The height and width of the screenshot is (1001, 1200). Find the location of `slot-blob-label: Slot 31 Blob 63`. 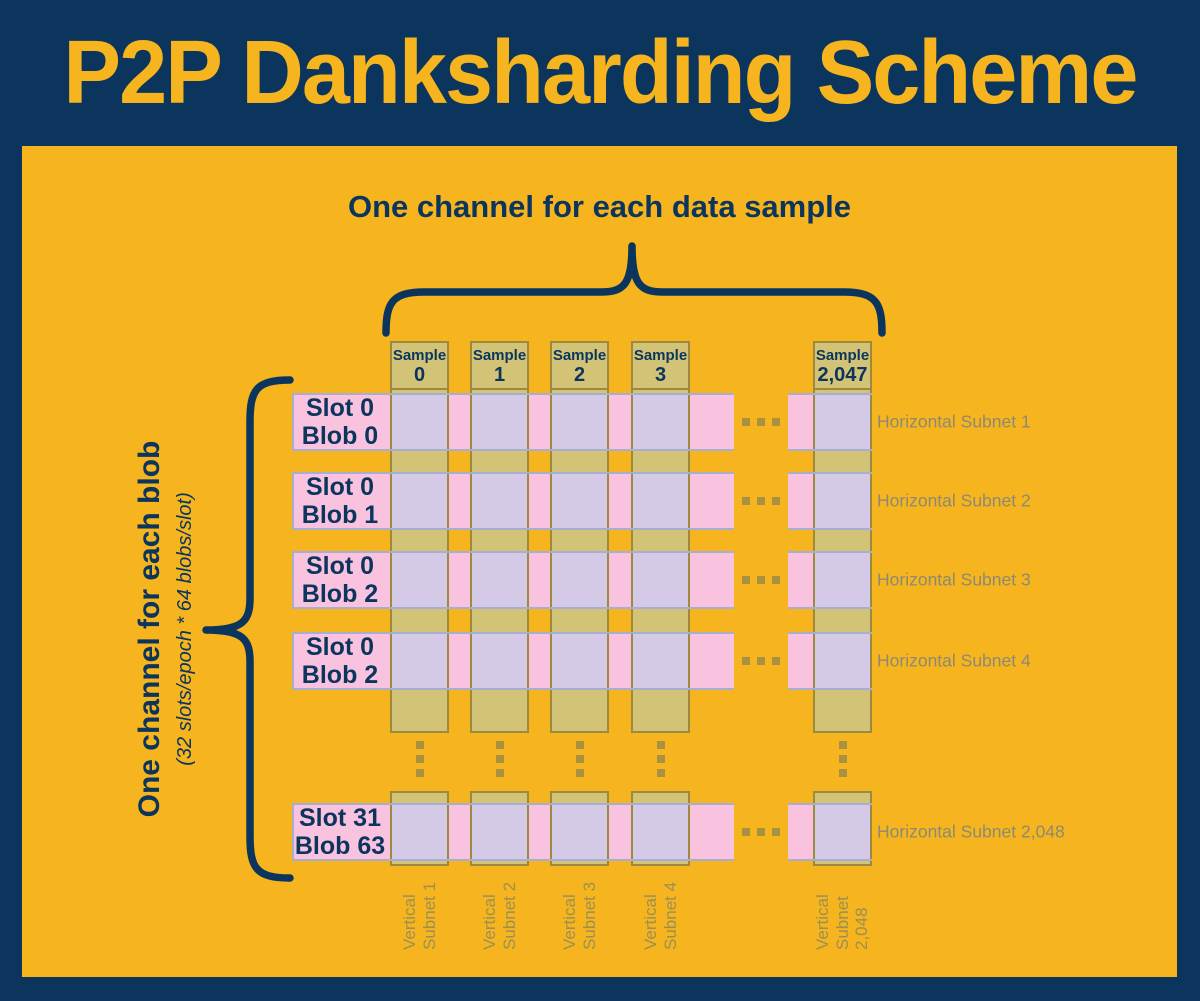

slot-blob-label: Slot 31 Blob 63 is located at coordinates (340, 832).